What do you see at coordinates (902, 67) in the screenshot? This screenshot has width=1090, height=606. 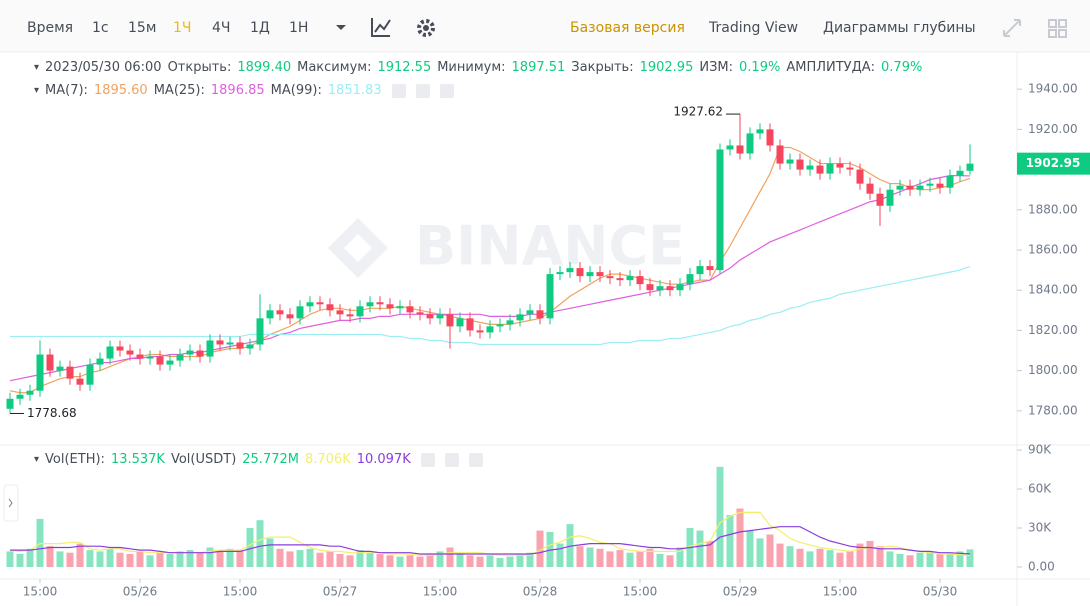 I see `info-value: 0.79%` at bounding box center [902, 67].